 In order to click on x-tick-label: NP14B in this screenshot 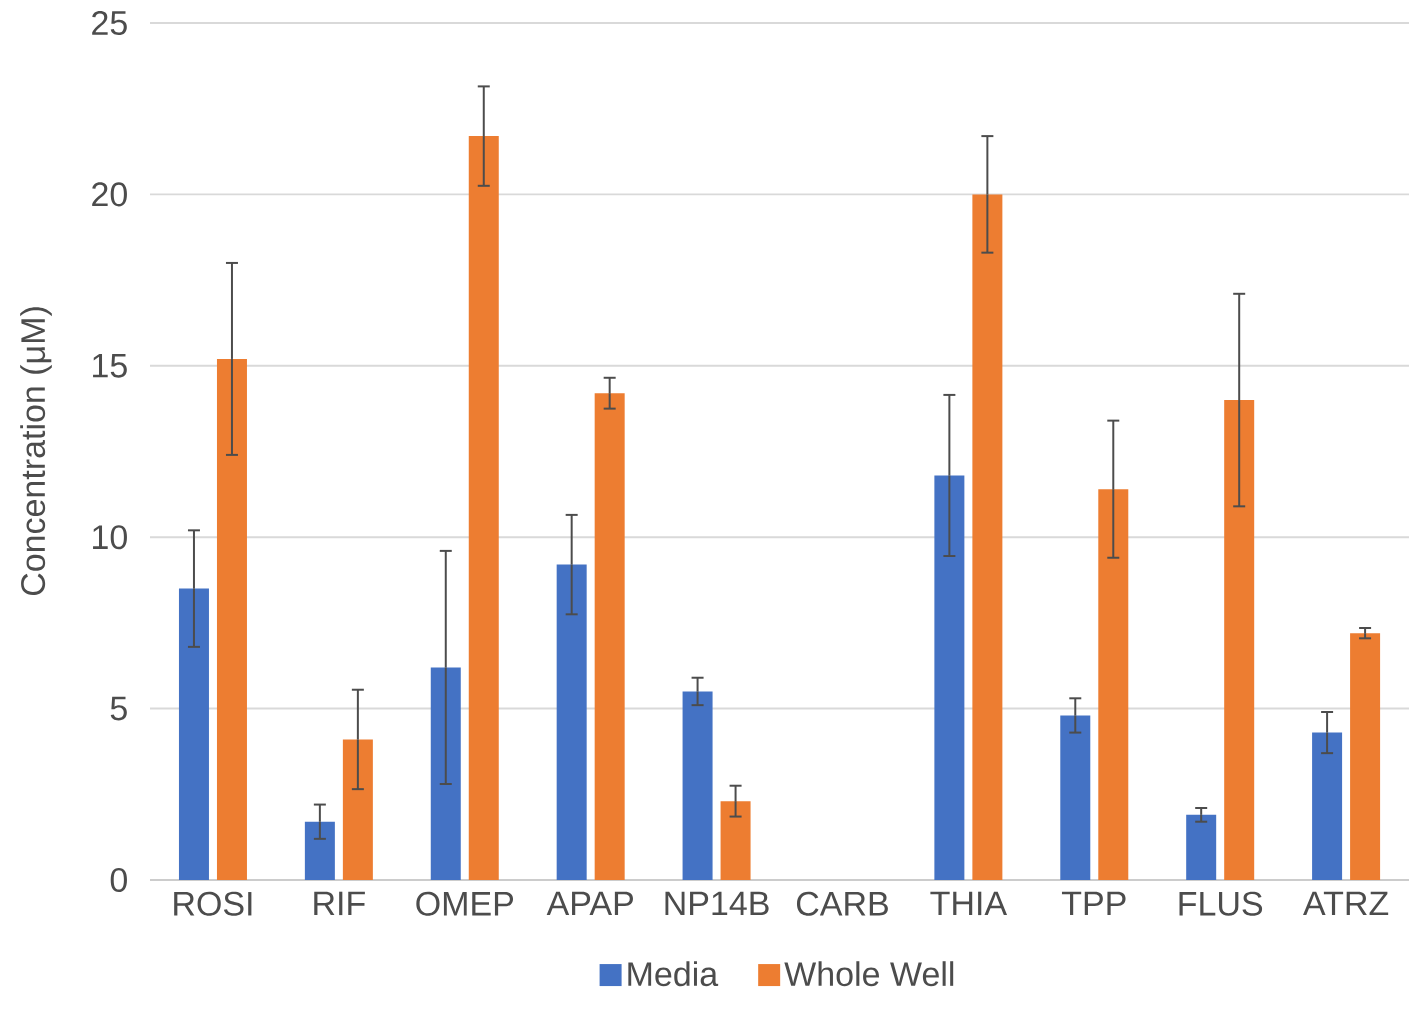, I will do `click(717, 903)`.